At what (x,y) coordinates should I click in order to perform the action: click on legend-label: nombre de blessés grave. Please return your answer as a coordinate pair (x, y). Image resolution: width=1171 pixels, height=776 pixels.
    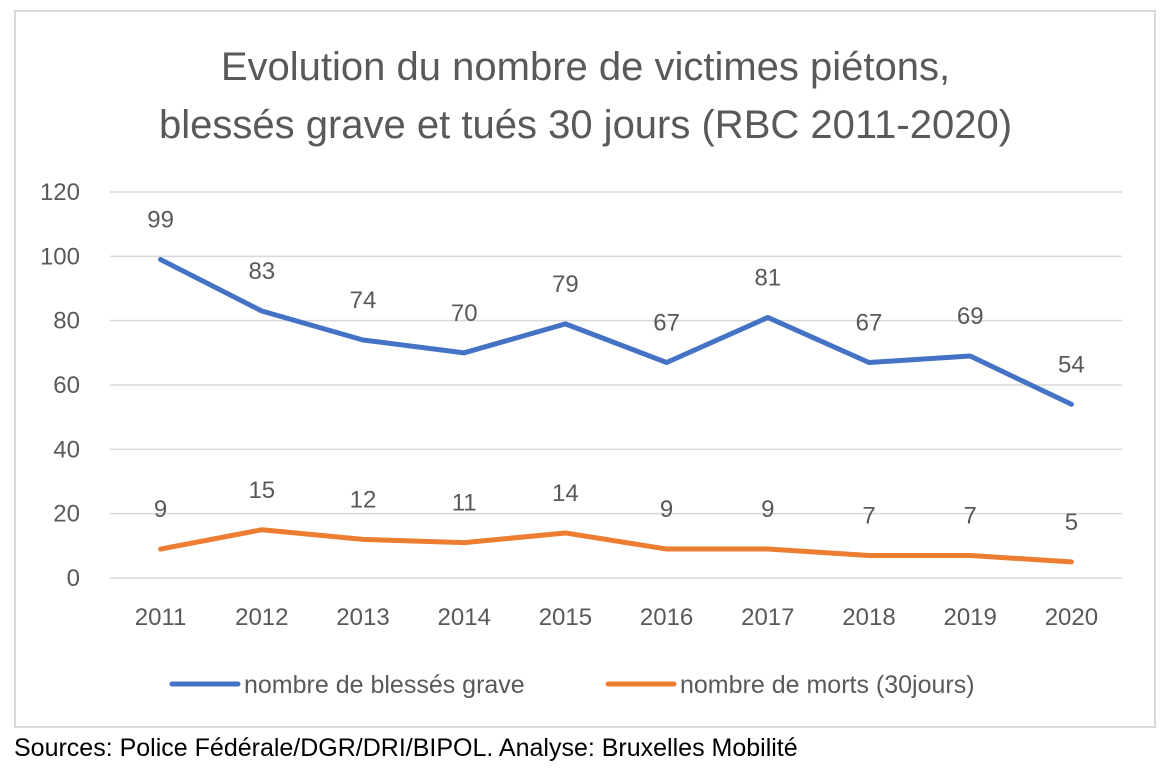
    Looking at the image, I should click on (384, 685).